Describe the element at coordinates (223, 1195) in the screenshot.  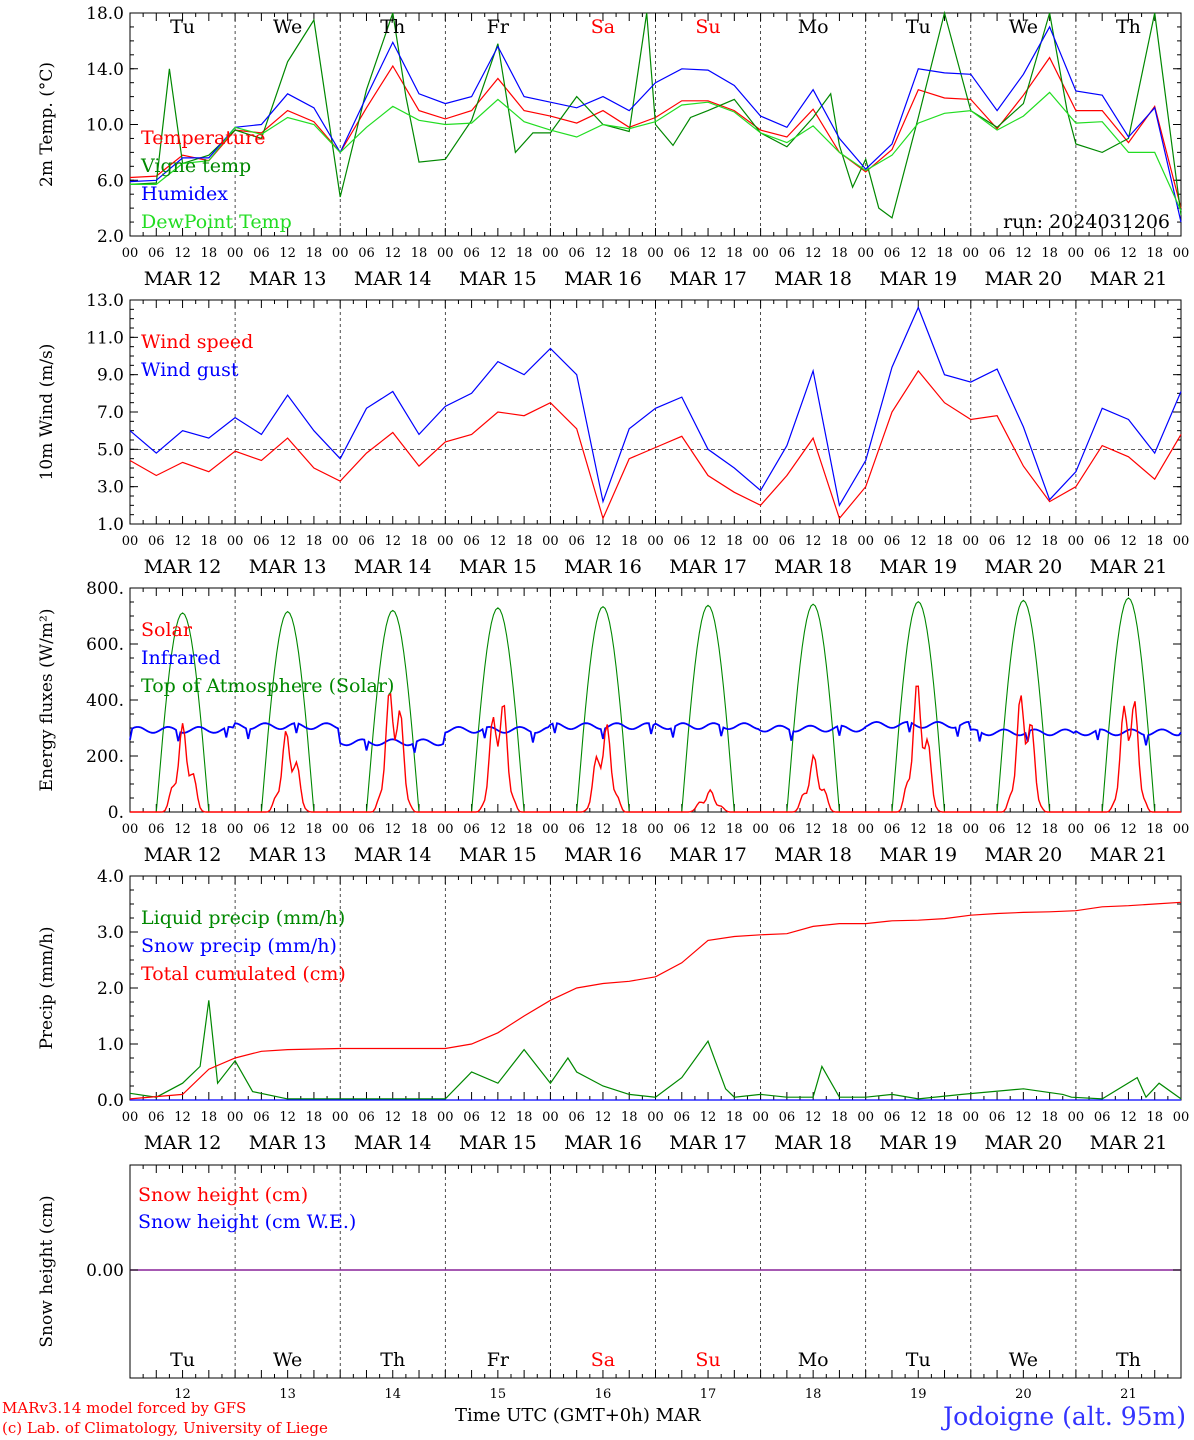
I see `legend-entry: Snow height (cm)` at that location.